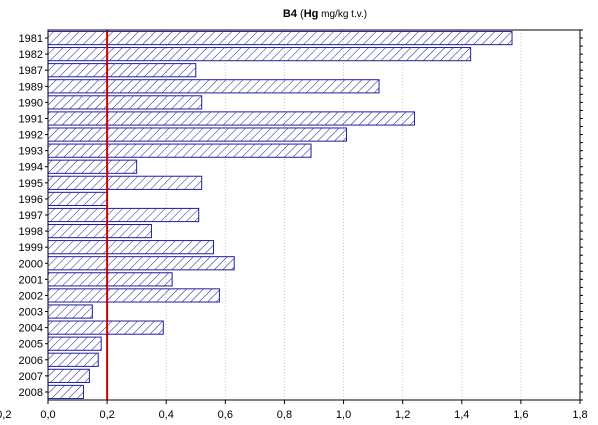  I want to click on category-label: 2001, so click(31, 280).